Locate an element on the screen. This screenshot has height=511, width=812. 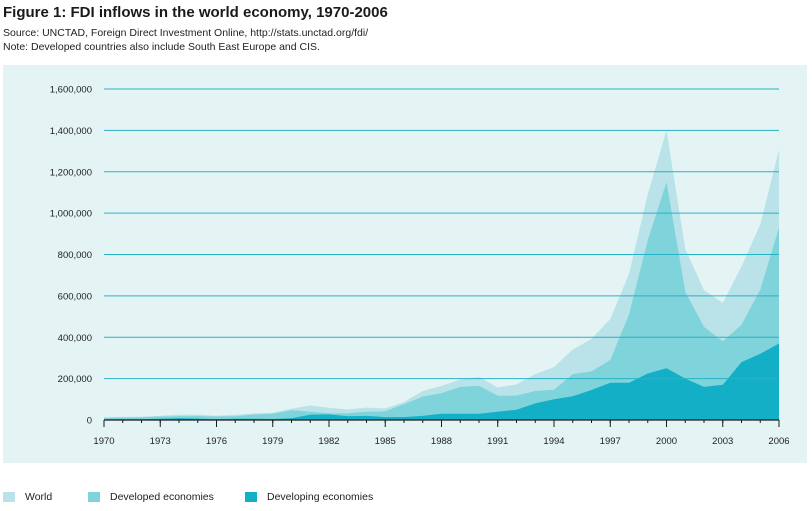
legend-item-developed: Developed economies is located at coordinates (151, 497).